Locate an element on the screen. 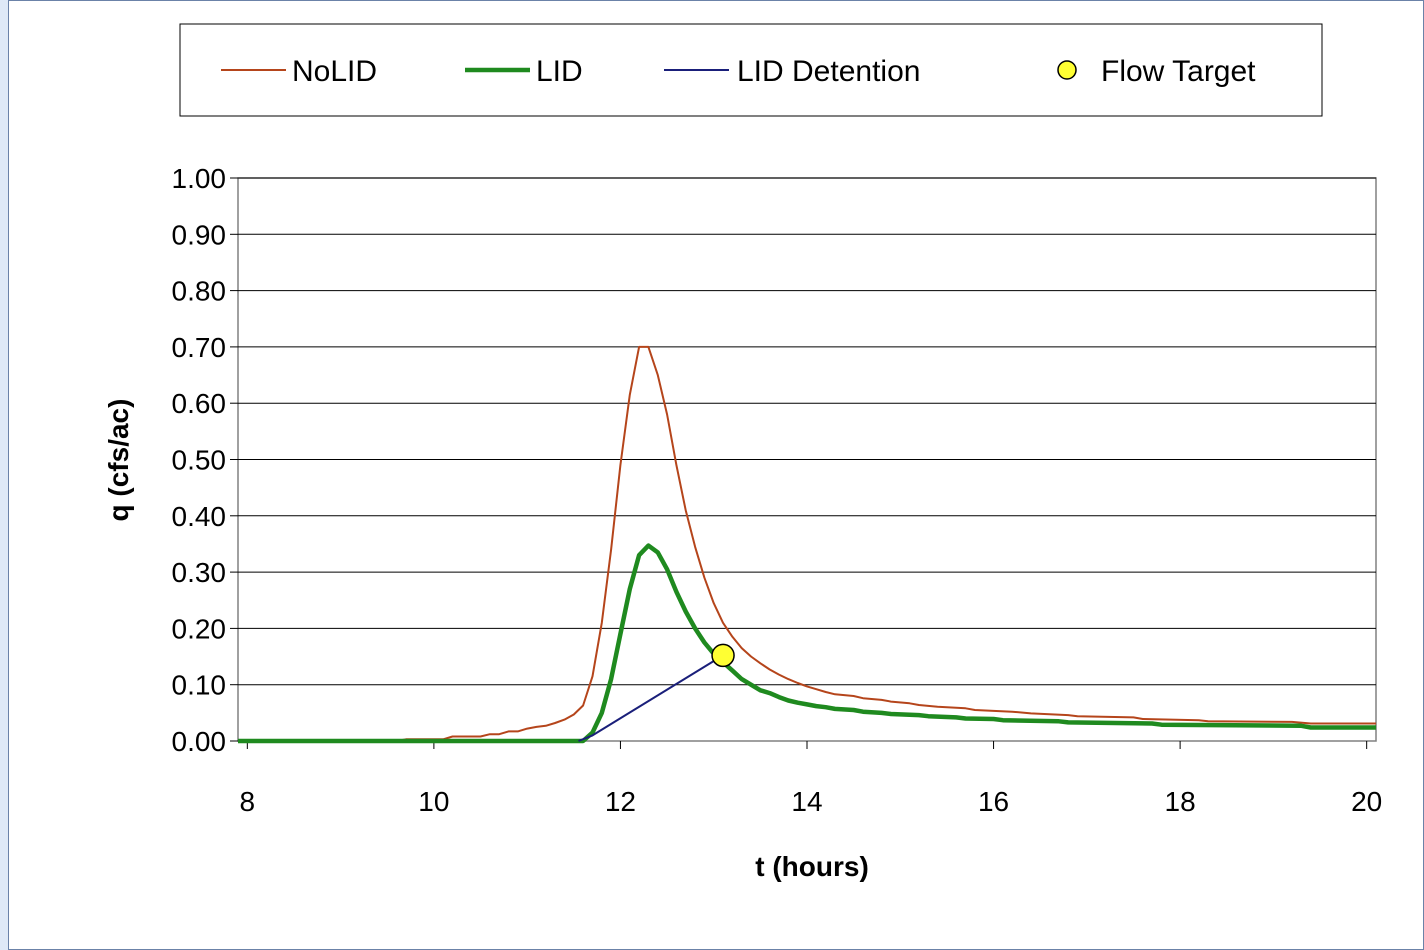 The height and width of the screenshot is (950, 1424). legend: NoLID LID LID Detention Flow Target is located at coordinates (738, 71).